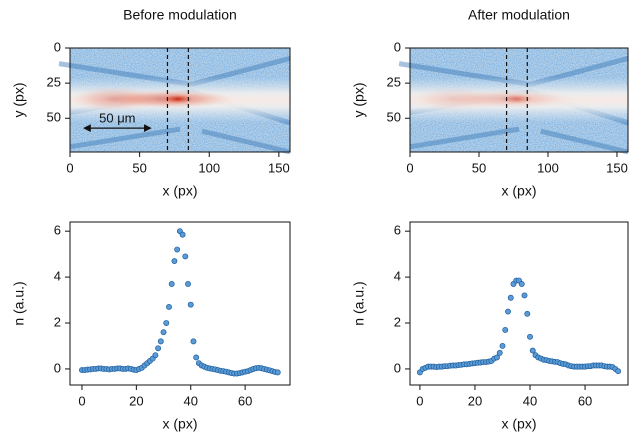 The width and height of the screenshot is (634, 447). What do you see at coordinates (180, 15) in the screenshot?
I see `panel-title: Before modulation` at bounding box center [180, 15].